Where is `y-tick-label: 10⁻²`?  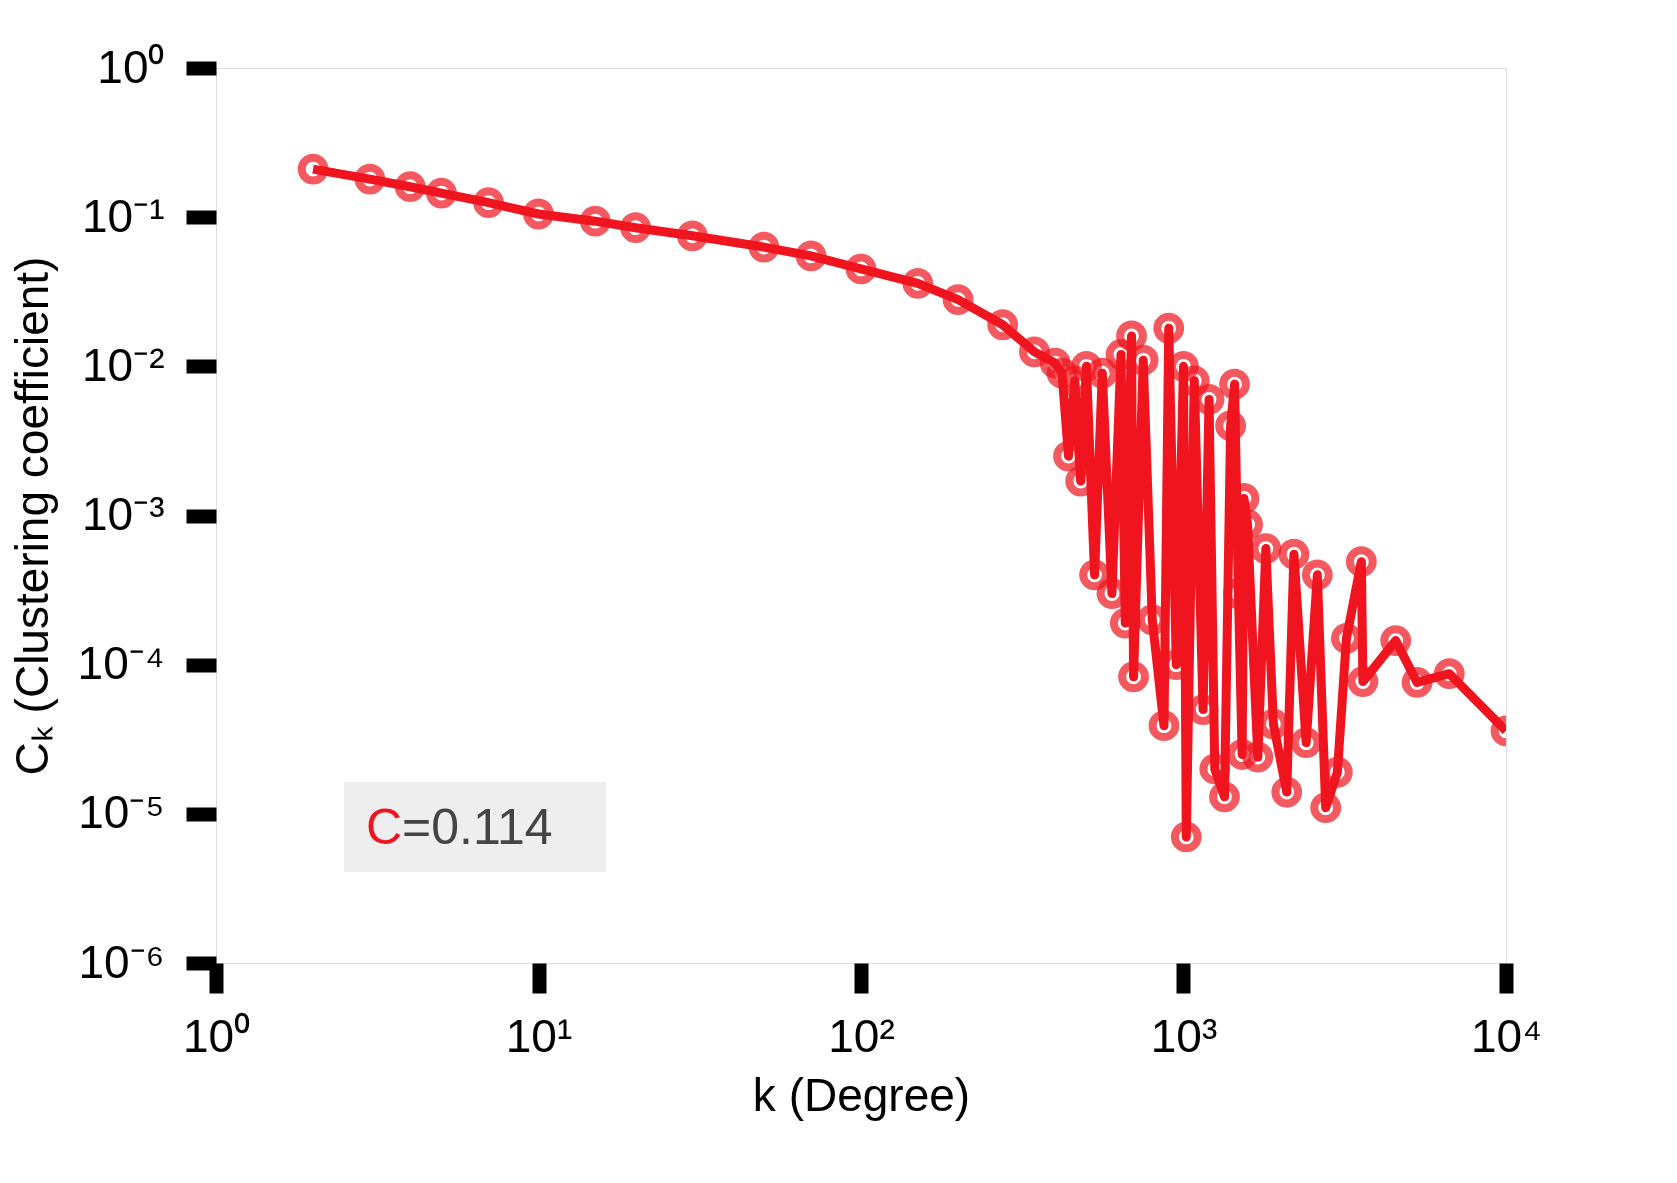
y-tick-label: 10⁻² is located at coordinates (123, 364).